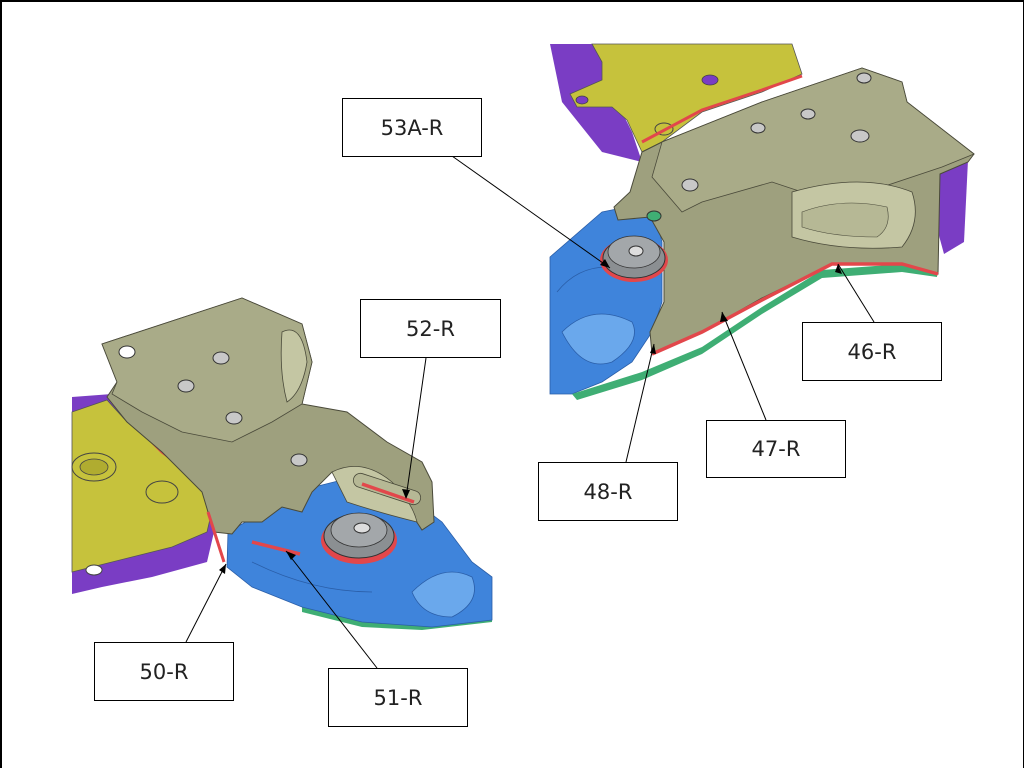 This screenshot has height=770, width=1024. I want to click on callout-47-r: 47-R, so click(776, 449).